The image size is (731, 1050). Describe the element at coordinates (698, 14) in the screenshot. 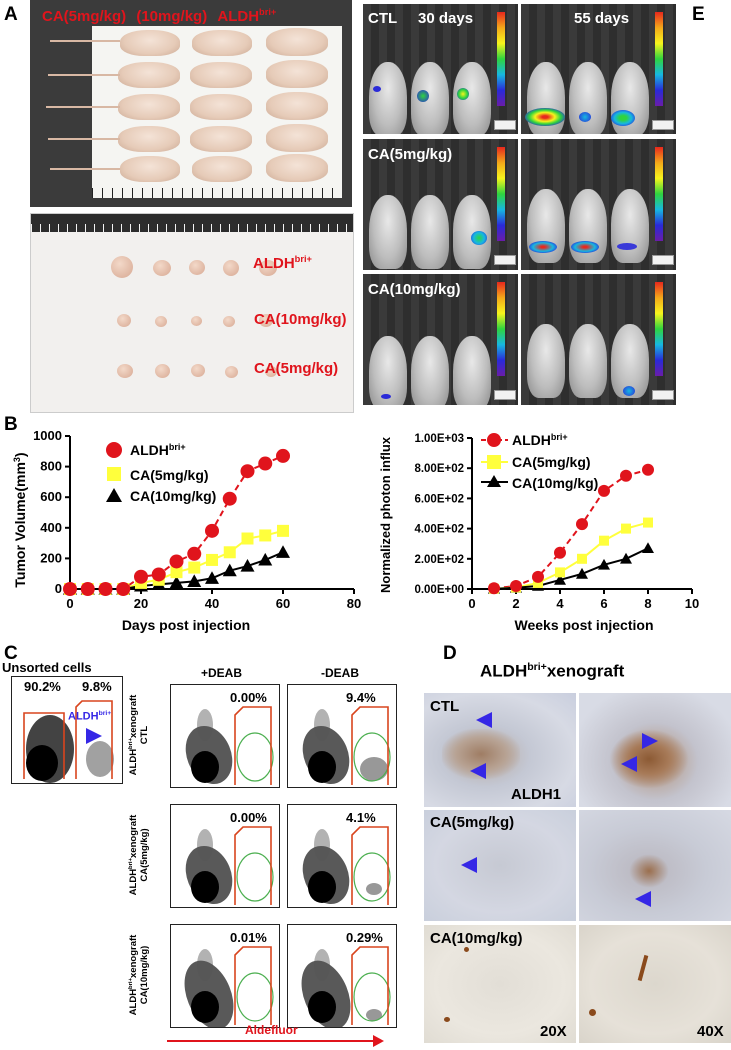

I see `panel-label-e: E` at that location.